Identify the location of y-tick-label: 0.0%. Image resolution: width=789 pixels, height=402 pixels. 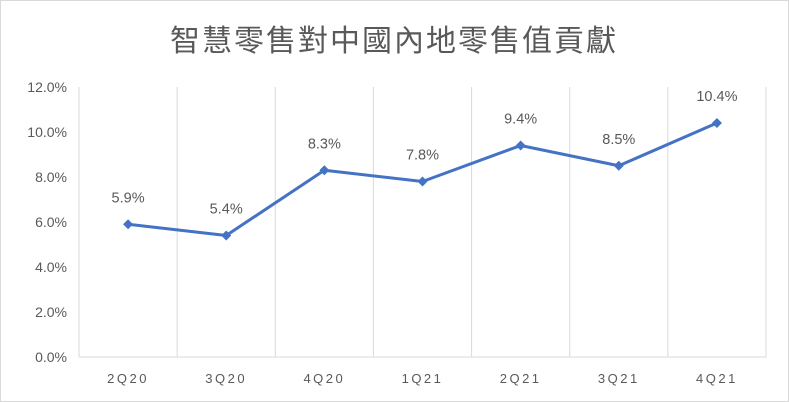
(51, 357).